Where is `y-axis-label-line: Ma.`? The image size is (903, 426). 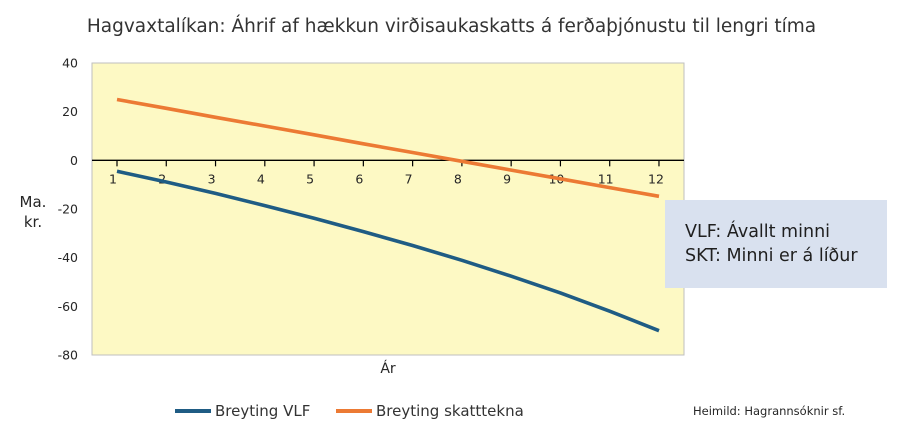 y-axis-label-line: Ma. is located at coordinates (33, 202).